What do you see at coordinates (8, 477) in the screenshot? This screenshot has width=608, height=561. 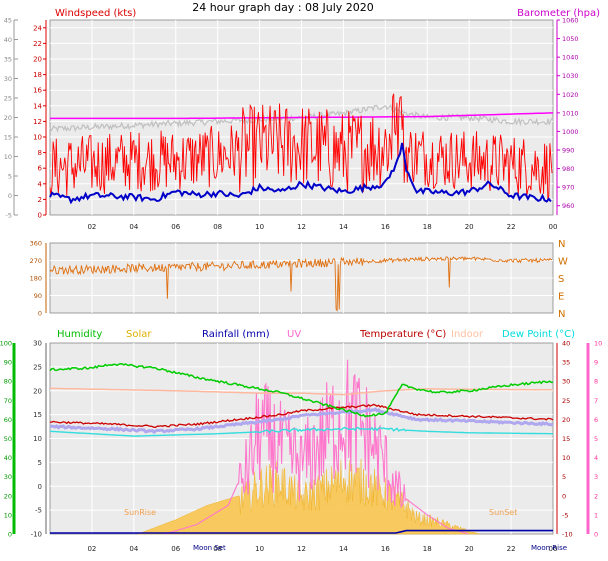 I see `humidity-tick-label: 30` at bounding box center [8, 477].